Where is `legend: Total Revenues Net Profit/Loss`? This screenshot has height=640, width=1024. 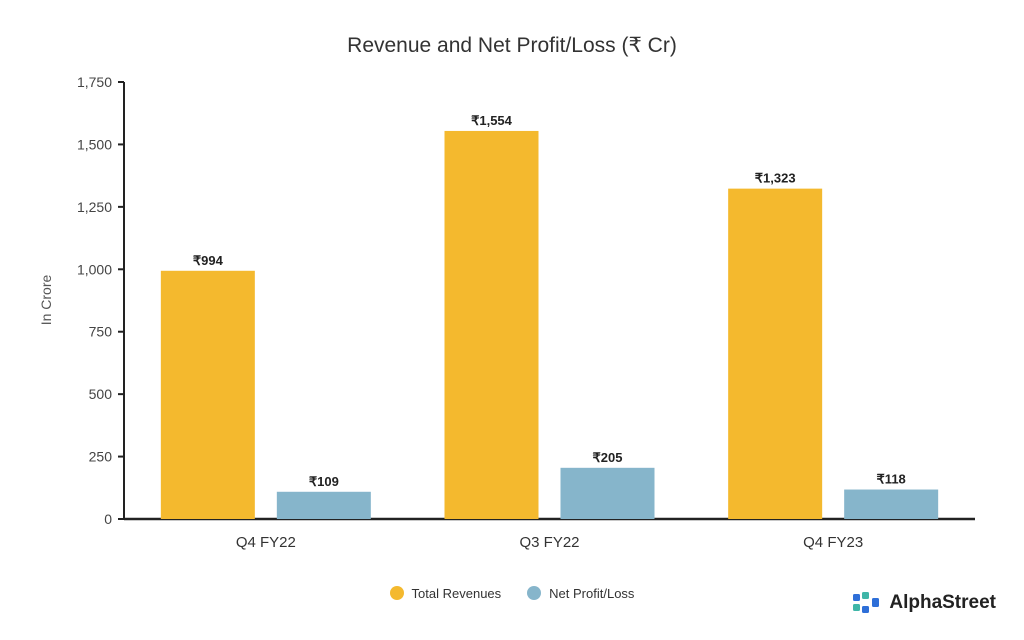
legend: Total Revenues Net Profit/Loss is located at coordinates (512, 593).